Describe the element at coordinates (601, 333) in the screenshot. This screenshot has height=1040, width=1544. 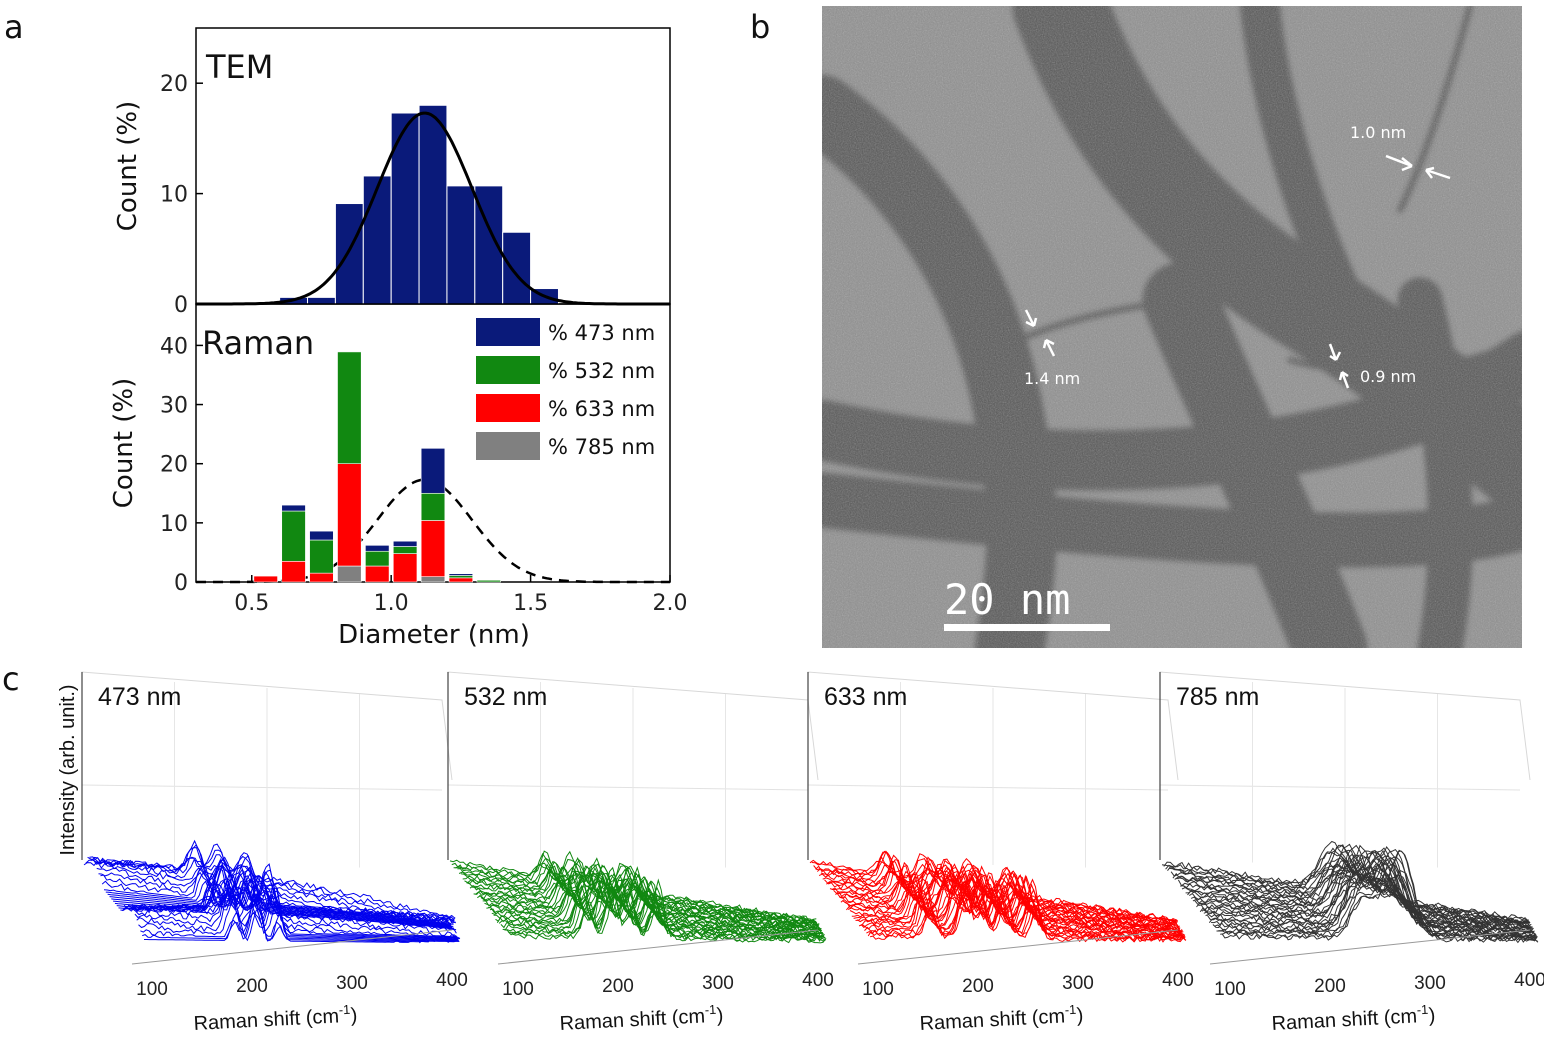
I see `legend-label: % 473 nm` at that location.